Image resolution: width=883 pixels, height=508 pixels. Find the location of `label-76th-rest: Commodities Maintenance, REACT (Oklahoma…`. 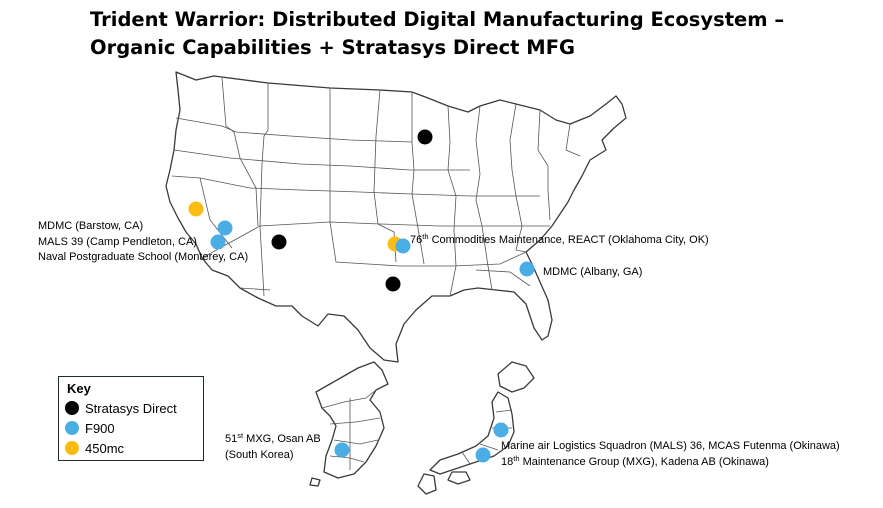

label-76th-rest: Commodities Maintenance, REACT (Oklahoma… is located at coordinates (568, 240).